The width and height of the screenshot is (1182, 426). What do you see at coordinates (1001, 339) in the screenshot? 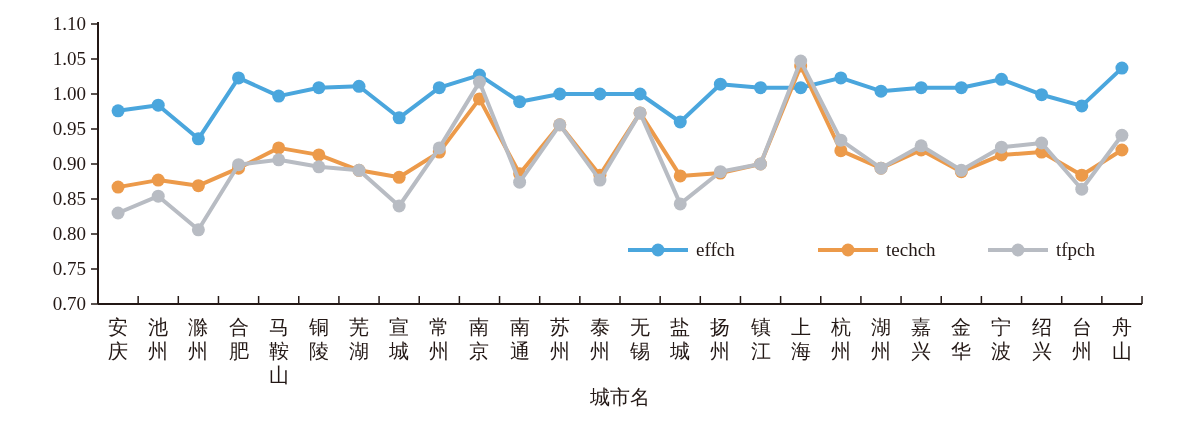
I see `x-tick-label: 宁波` at bounding box center [1001, 339].